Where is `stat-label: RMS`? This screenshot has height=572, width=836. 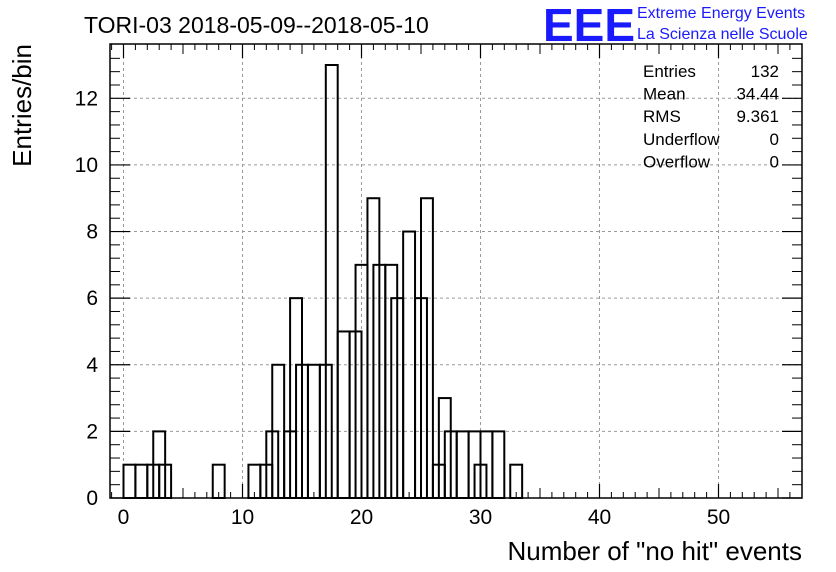 stat-label: RMS is located at coordinates (662, 116).